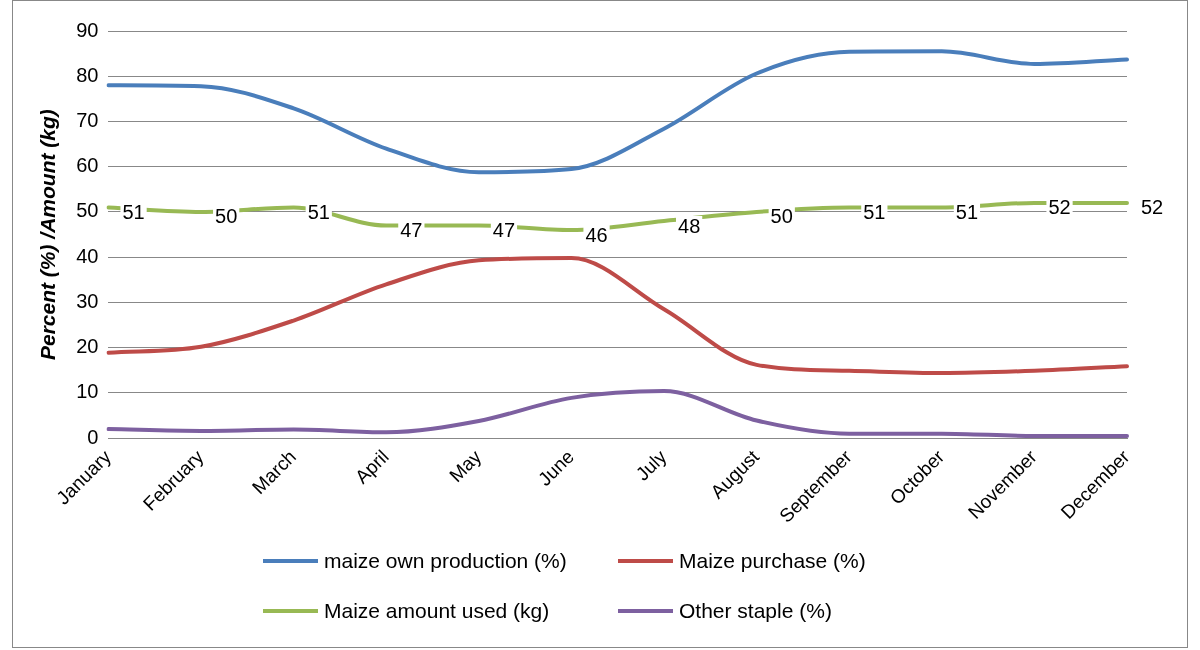 This screenshot has height=650, width=1200. I want to click on y-tick-label: 20, so click(87, 346).